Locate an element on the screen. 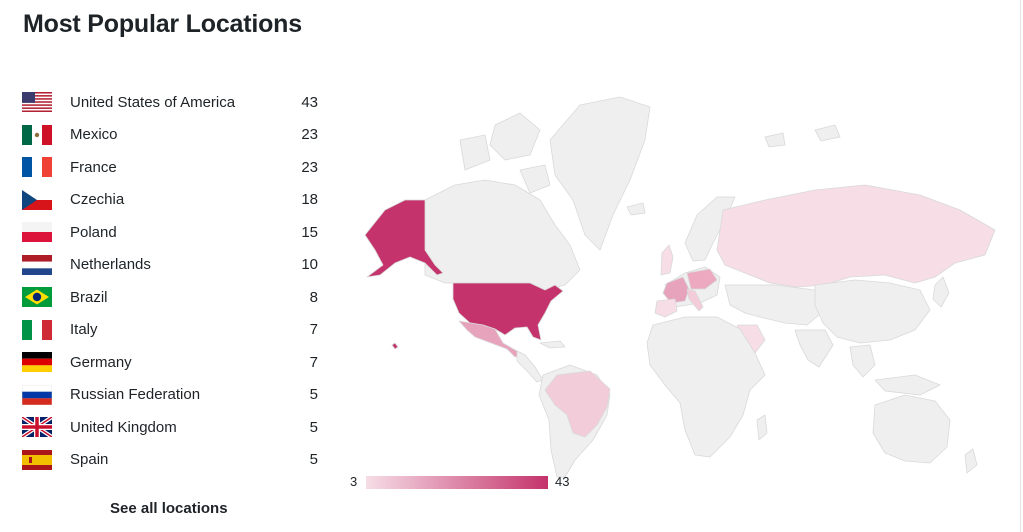 The image size is (1023, 532). map-region-central-europe is located at coordinates (702, 279).